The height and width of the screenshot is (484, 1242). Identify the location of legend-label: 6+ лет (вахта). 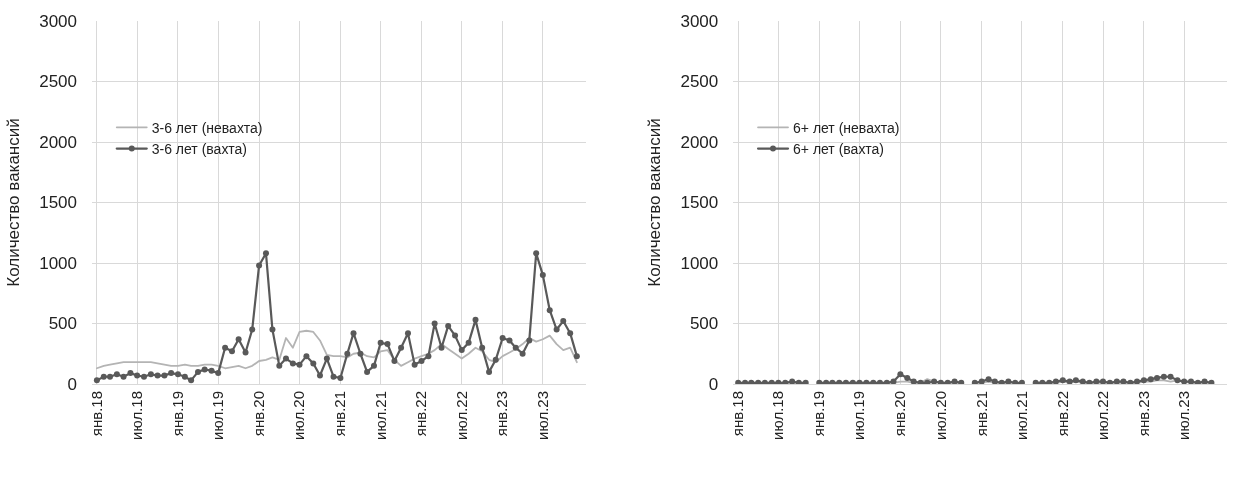
(838, 149).